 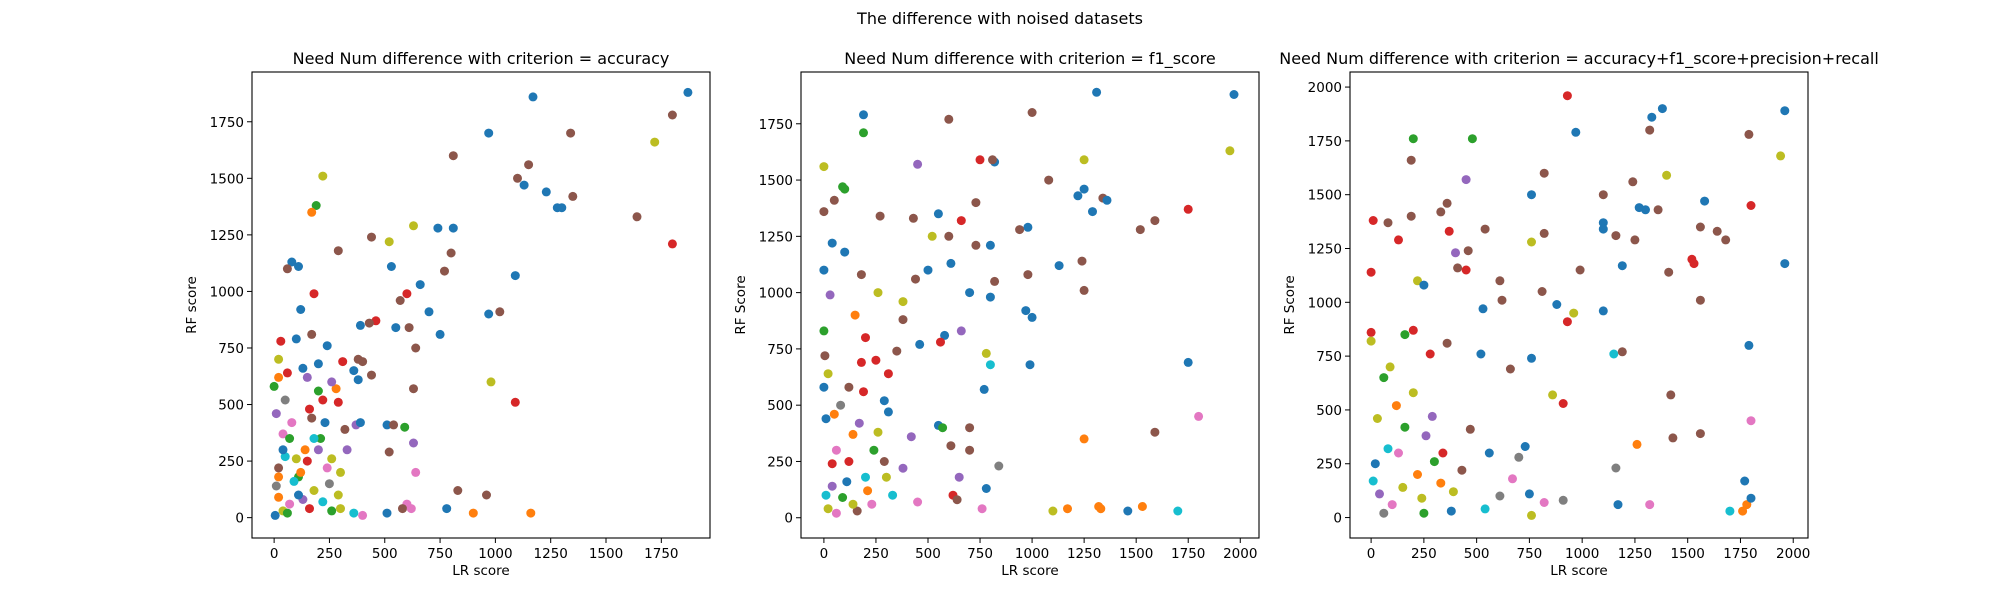 What do you see at coordinates (876, 554) in the screenshot?
I see `x-tick-label: 250` at bounding box center [876, 554].